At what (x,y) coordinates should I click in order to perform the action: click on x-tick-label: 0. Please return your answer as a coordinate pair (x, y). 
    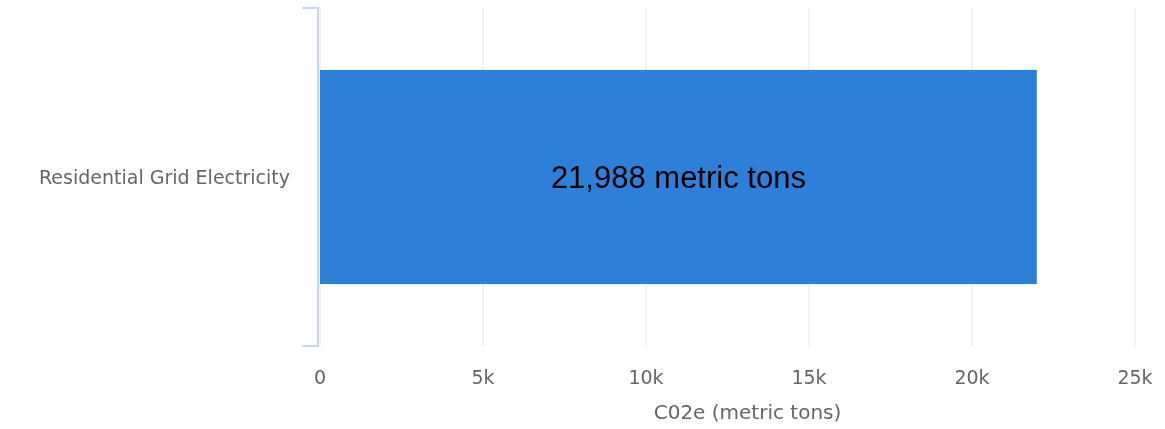
    Looking at the image, I should click on (320, 377).